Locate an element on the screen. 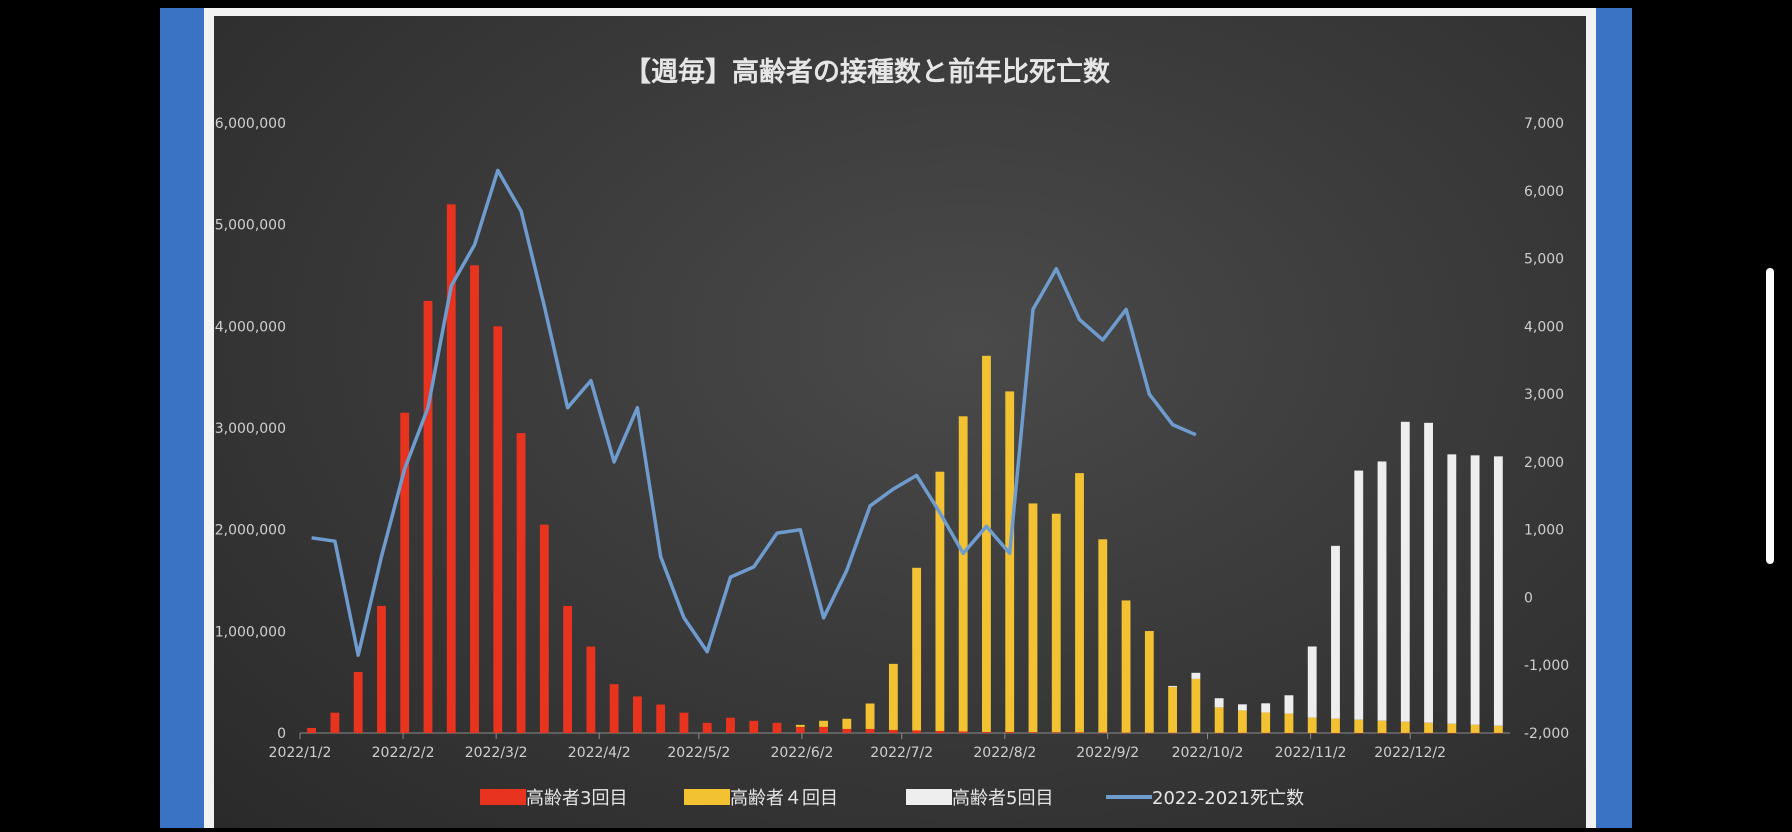 This screenshot has width=1792, height=832. left-tick-label: 6,000,000 is located at coordinates (250, 124).